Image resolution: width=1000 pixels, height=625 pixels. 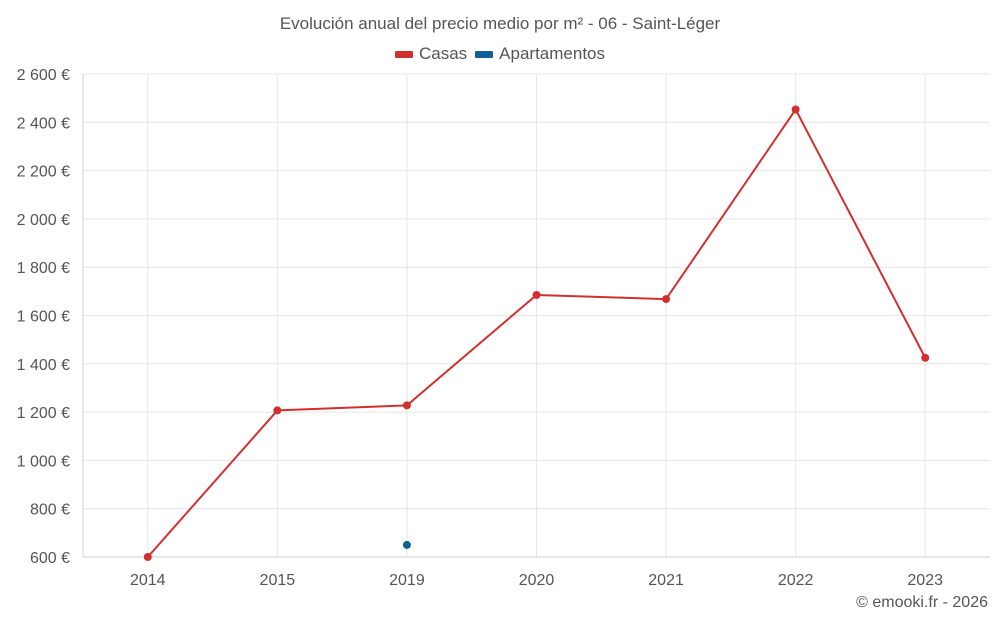 What do you see at coordinates (278, 580) in the screenshot?
I see `x-tick-label: 2015` at bounding box center [278, 580].